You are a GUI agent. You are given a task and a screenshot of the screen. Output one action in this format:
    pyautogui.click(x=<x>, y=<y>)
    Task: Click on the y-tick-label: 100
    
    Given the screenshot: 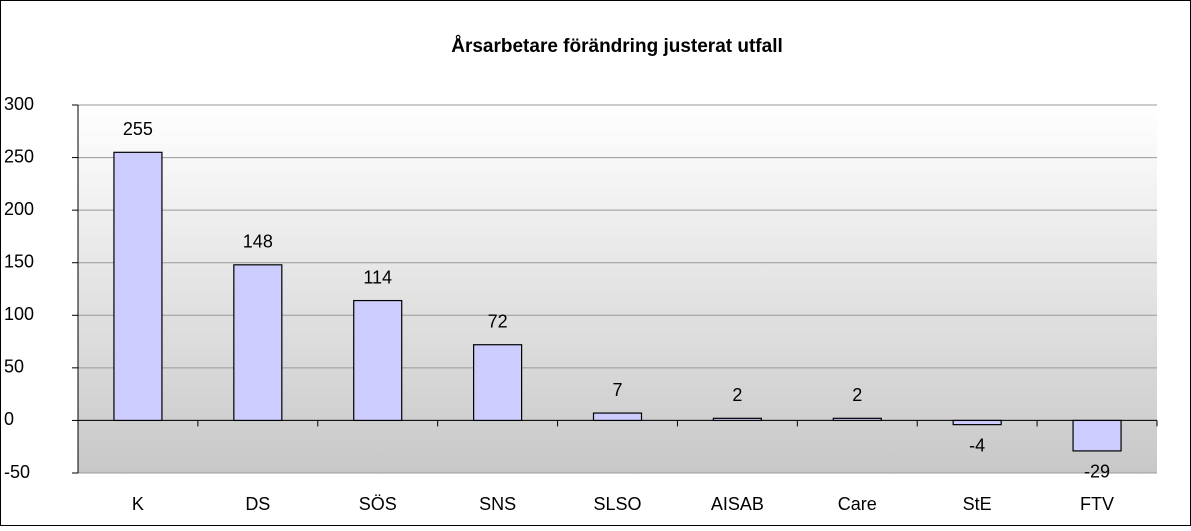 What is the action you would take?
    pyautogui.click(x=19, y=314)
    